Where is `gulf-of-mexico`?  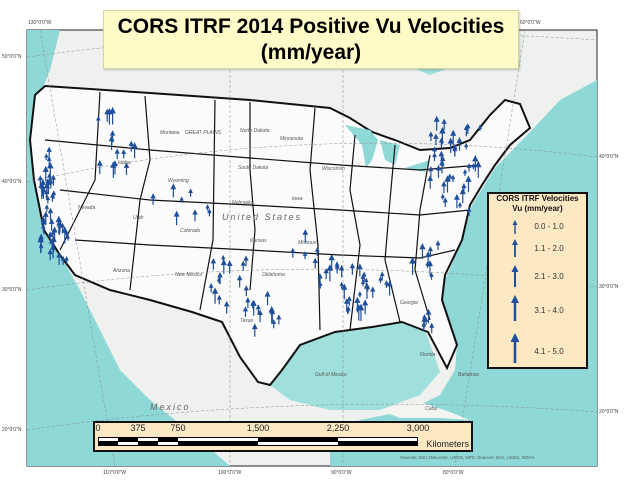 gulf-of-mexico is located at coordinates (355, 366).